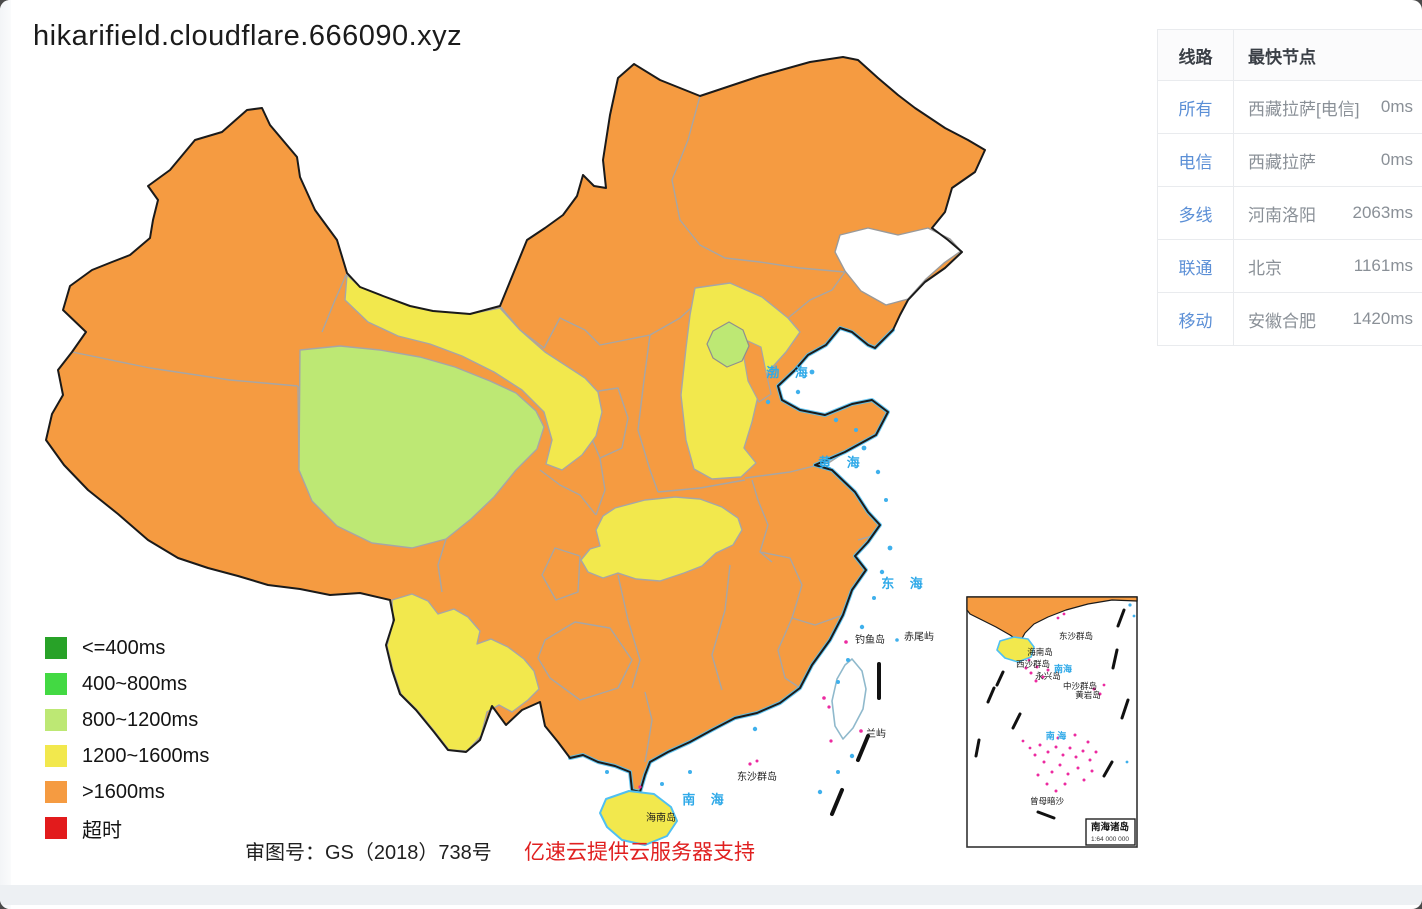 The image size is (1422, 909). What do you see at coordinates (750, 714) in the screenshot?
I see `islet-dots` at bounding box center [750, 714].